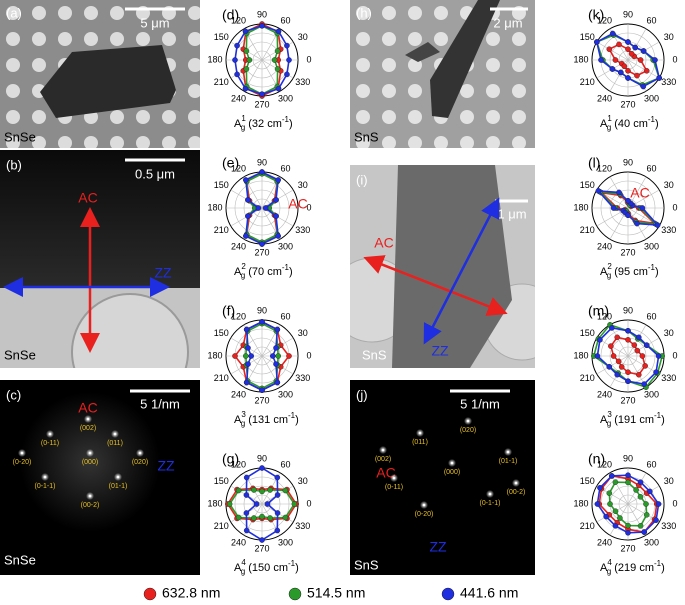 The height and width of the screenshot is (605, 685). Describe the element at coordinates (609, 414) in the screenshot. I see `mode-sup: 3` at that location.